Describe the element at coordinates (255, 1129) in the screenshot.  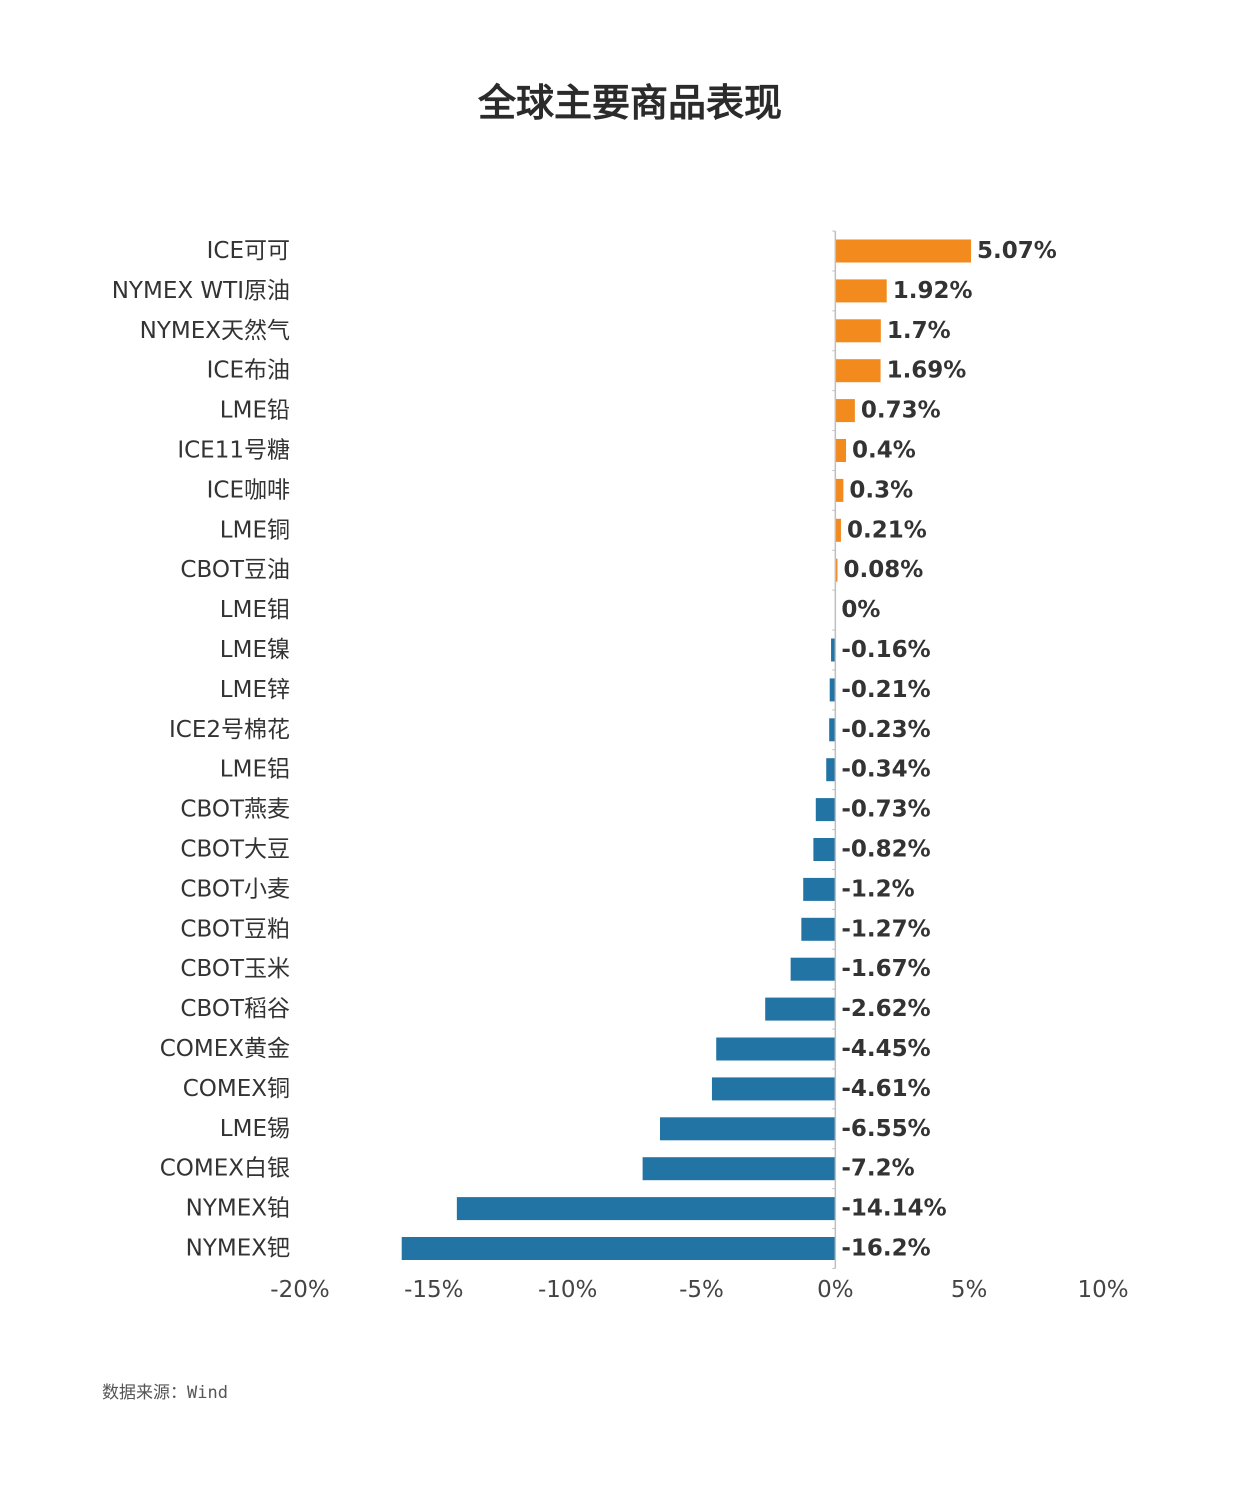
I see `category-label-22: LME锡` at that location.